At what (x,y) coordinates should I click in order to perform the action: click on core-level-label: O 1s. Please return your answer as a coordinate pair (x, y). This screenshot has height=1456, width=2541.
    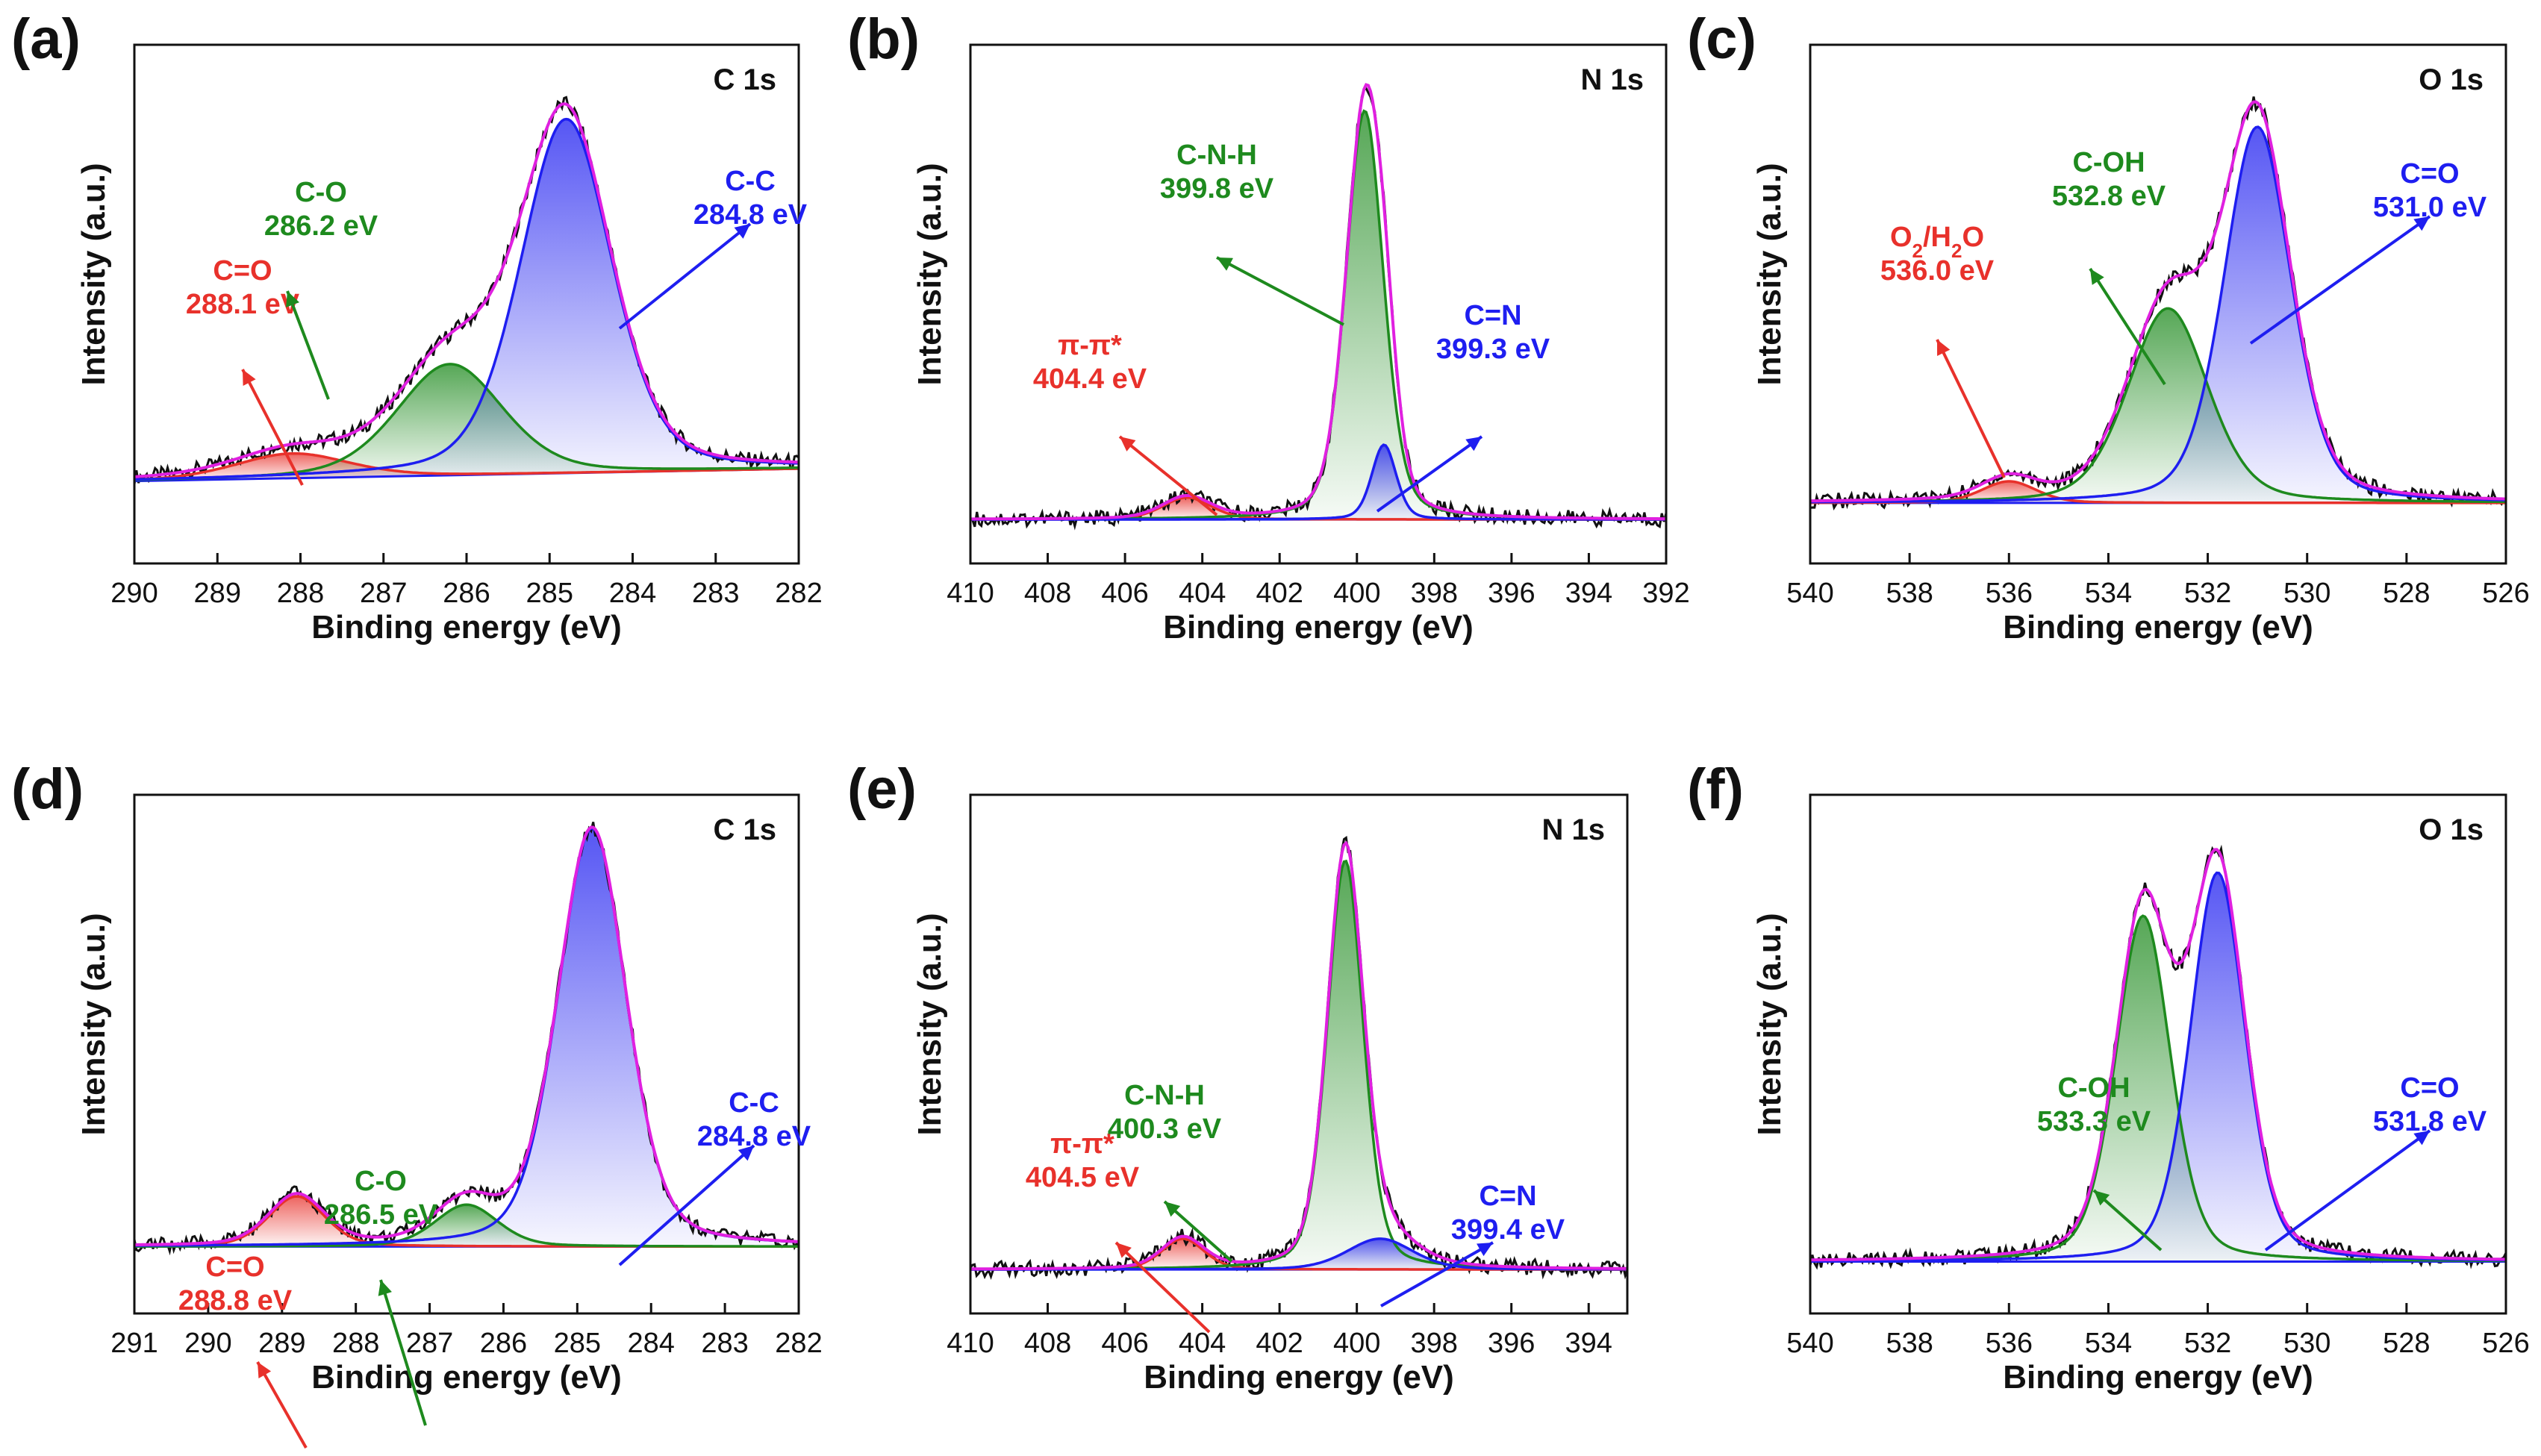
    Looking at the image, I should click on (2451, 829).